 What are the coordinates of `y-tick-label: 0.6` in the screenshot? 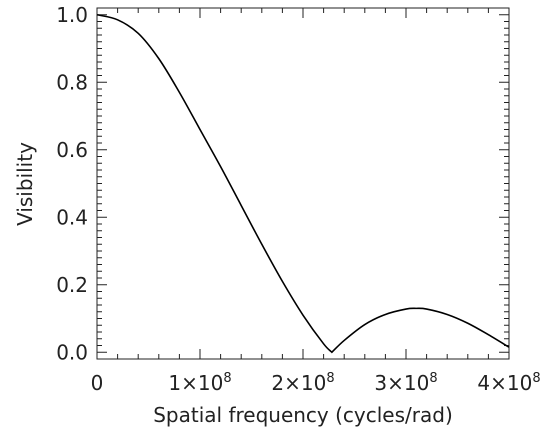 It's located at (72, 150).